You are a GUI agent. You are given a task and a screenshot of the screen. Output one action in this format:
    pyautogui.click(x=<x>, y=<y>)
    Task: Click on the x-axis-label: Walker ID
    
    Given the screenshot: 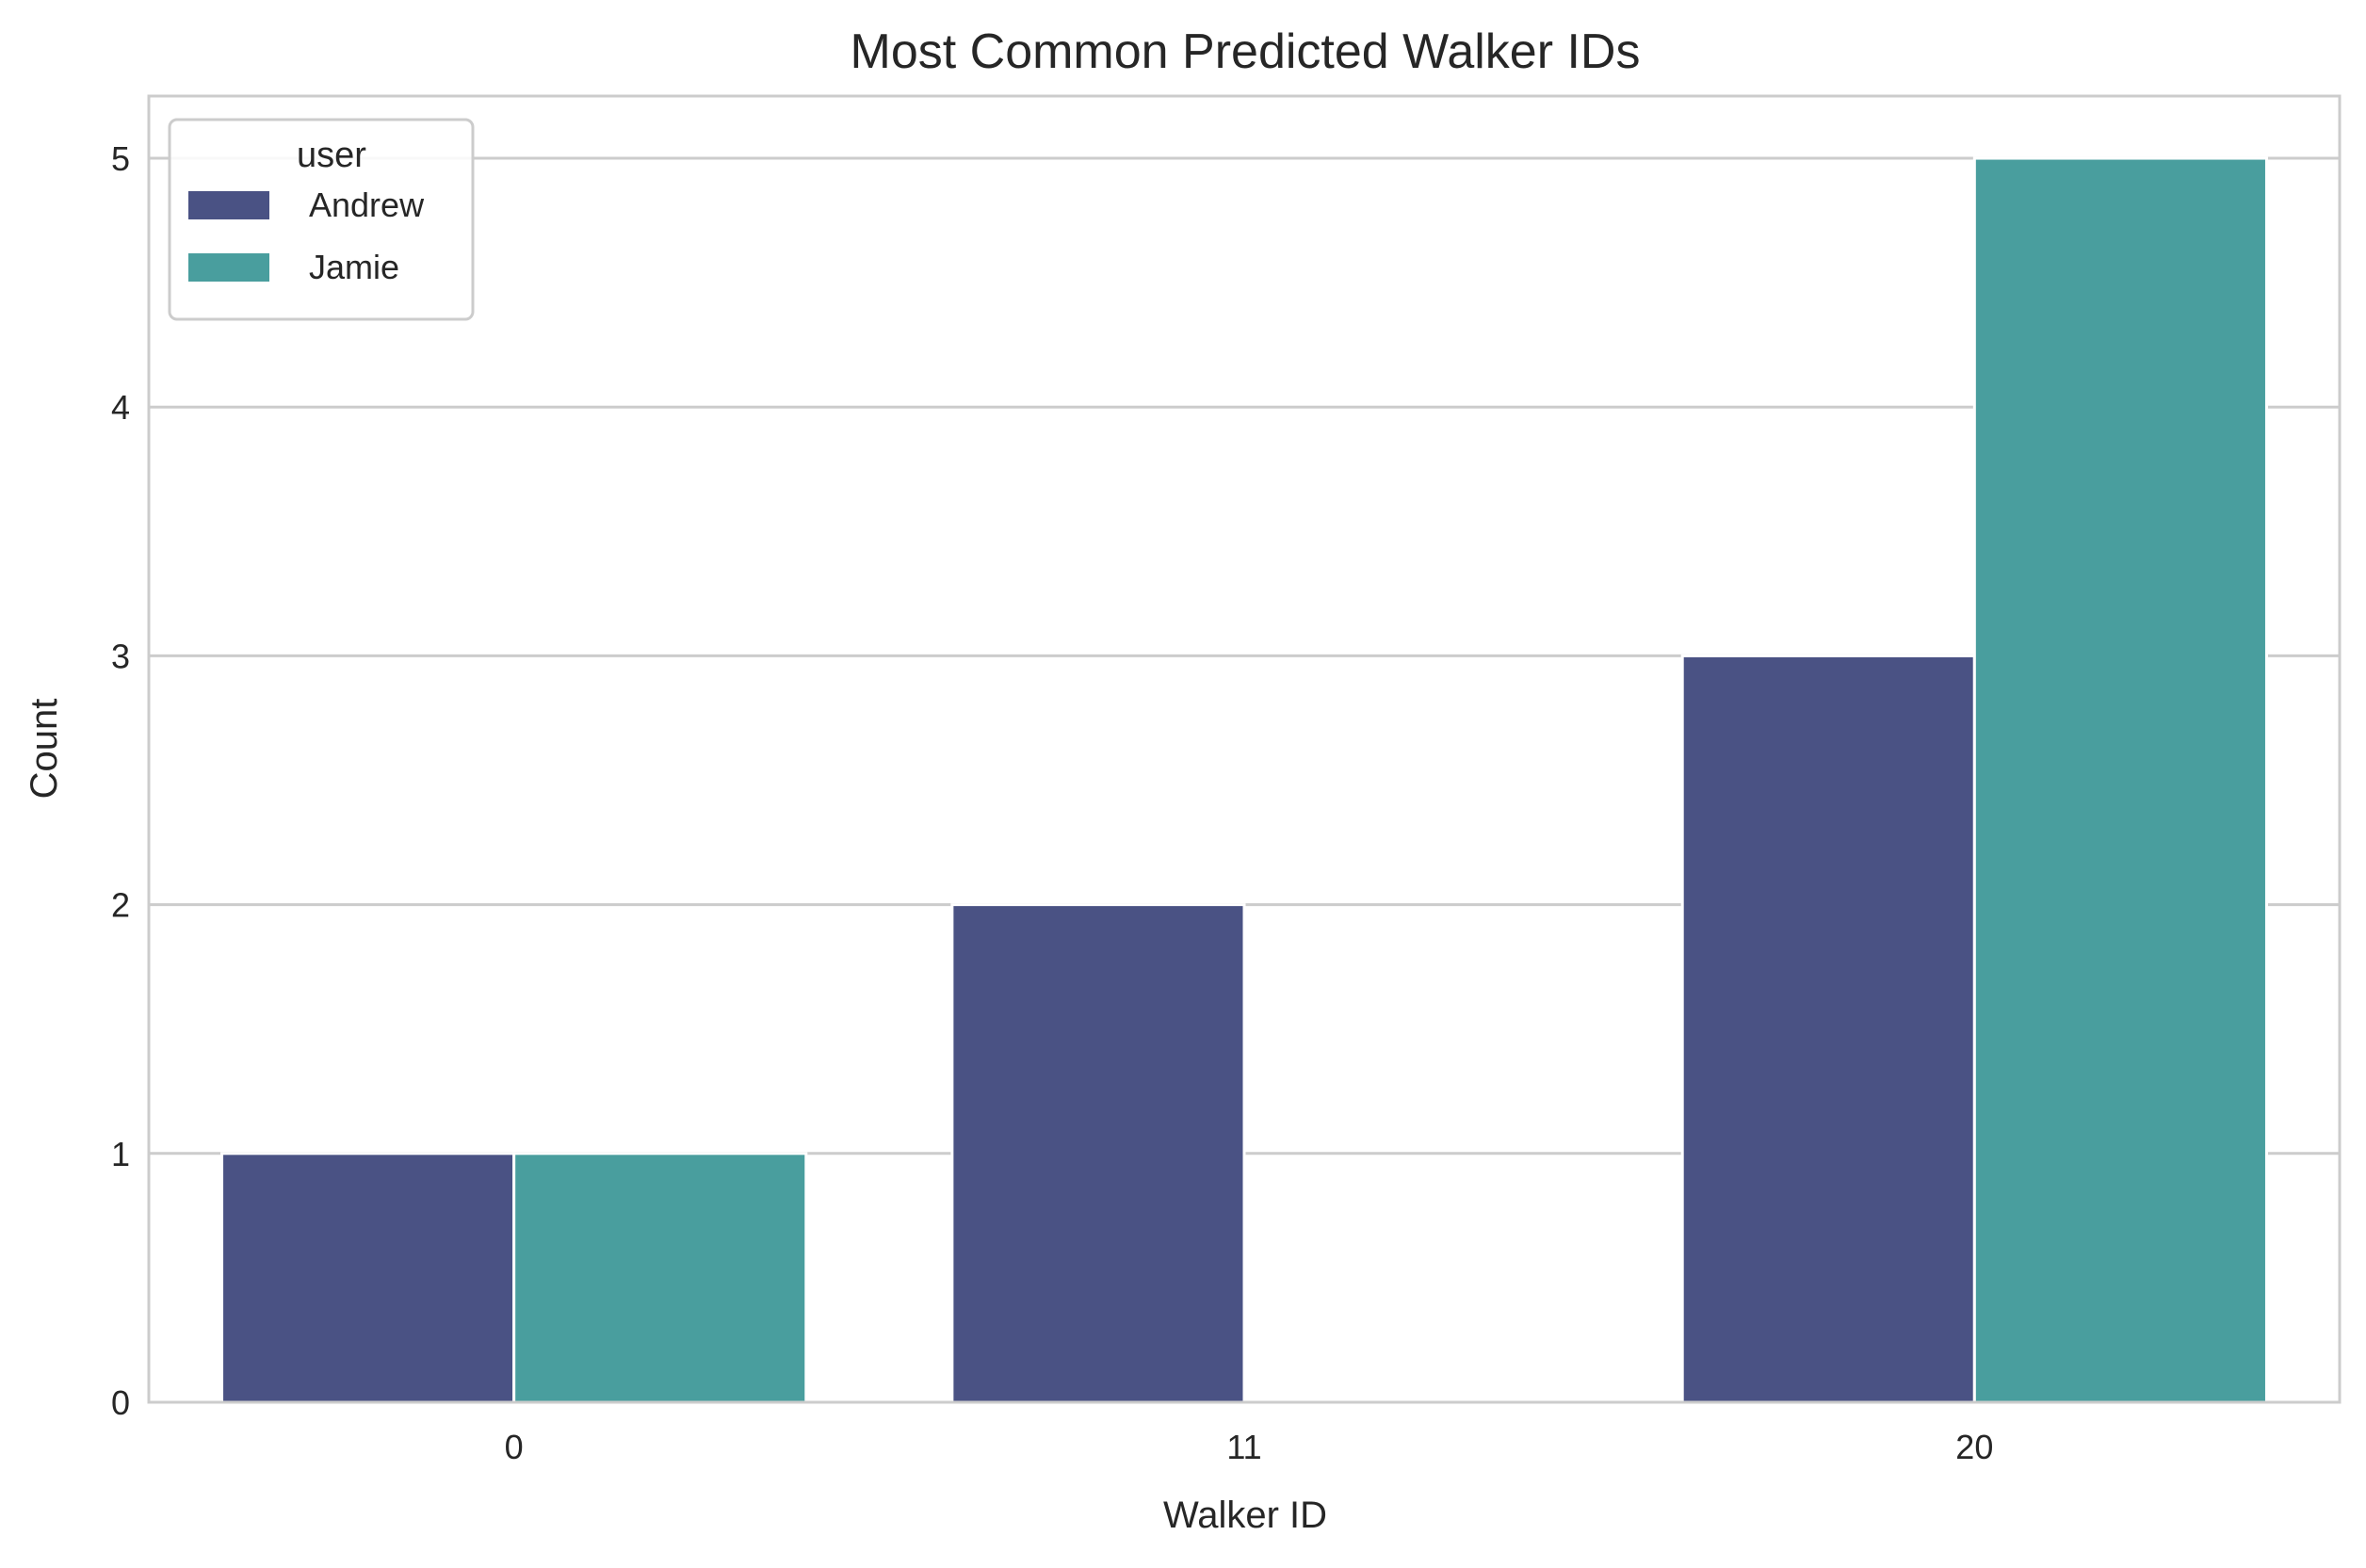 What is the action you would take?
    pyautogui.click(x=1245, y=1515)
    